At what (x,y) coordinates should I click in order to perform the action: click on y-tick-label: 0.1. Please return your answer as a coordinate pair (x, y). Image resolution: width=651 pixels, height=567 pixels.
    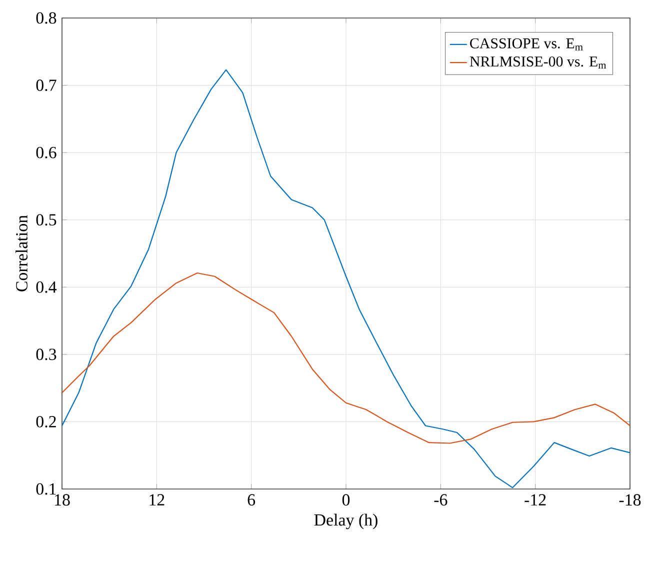
    Looking at the image, I should click on (46, 489).